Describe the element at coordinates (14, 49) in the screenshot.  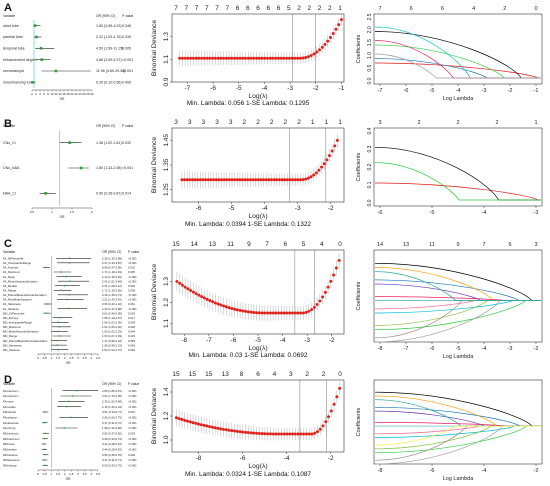
I see `forest-row-label: temporal lobe` at that location.